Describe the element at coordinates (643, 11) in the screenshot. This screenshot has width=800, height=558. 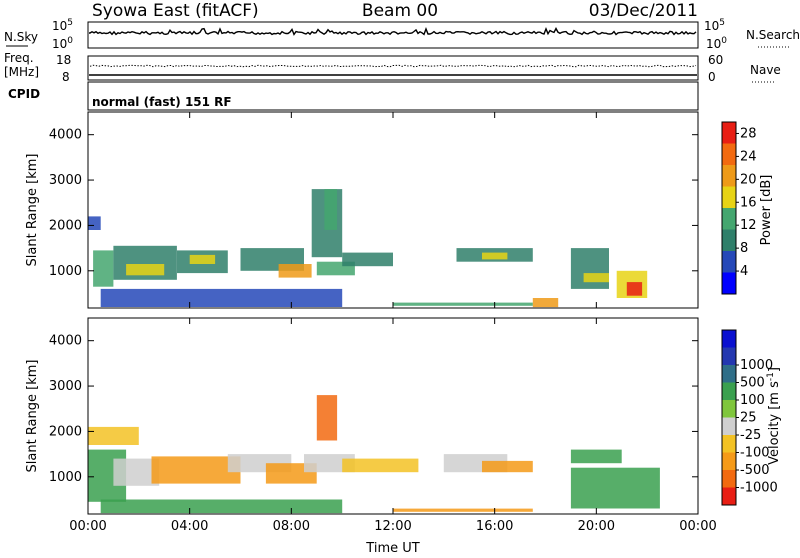
I see `date-title: 03/Dec/2011` at that location.